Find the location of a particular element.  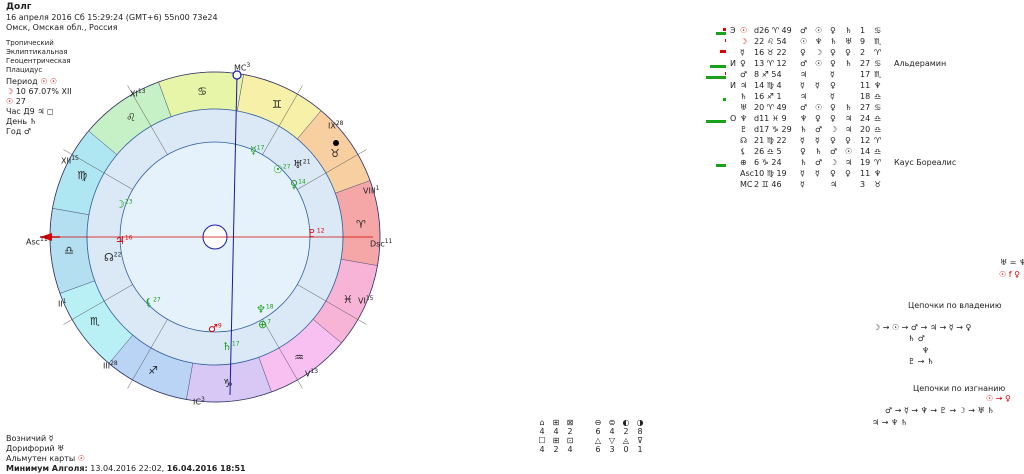

planet-ruler: ♃ is located at coordinates (804, 96).